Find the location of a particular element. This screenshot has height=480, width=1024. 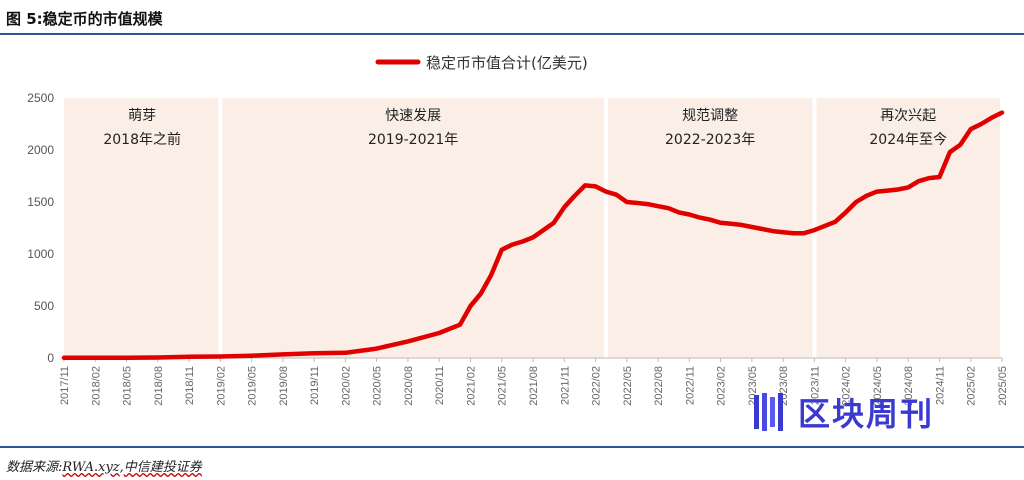

x-tick-label: 2020/05 is located at coordinates (378, 386).